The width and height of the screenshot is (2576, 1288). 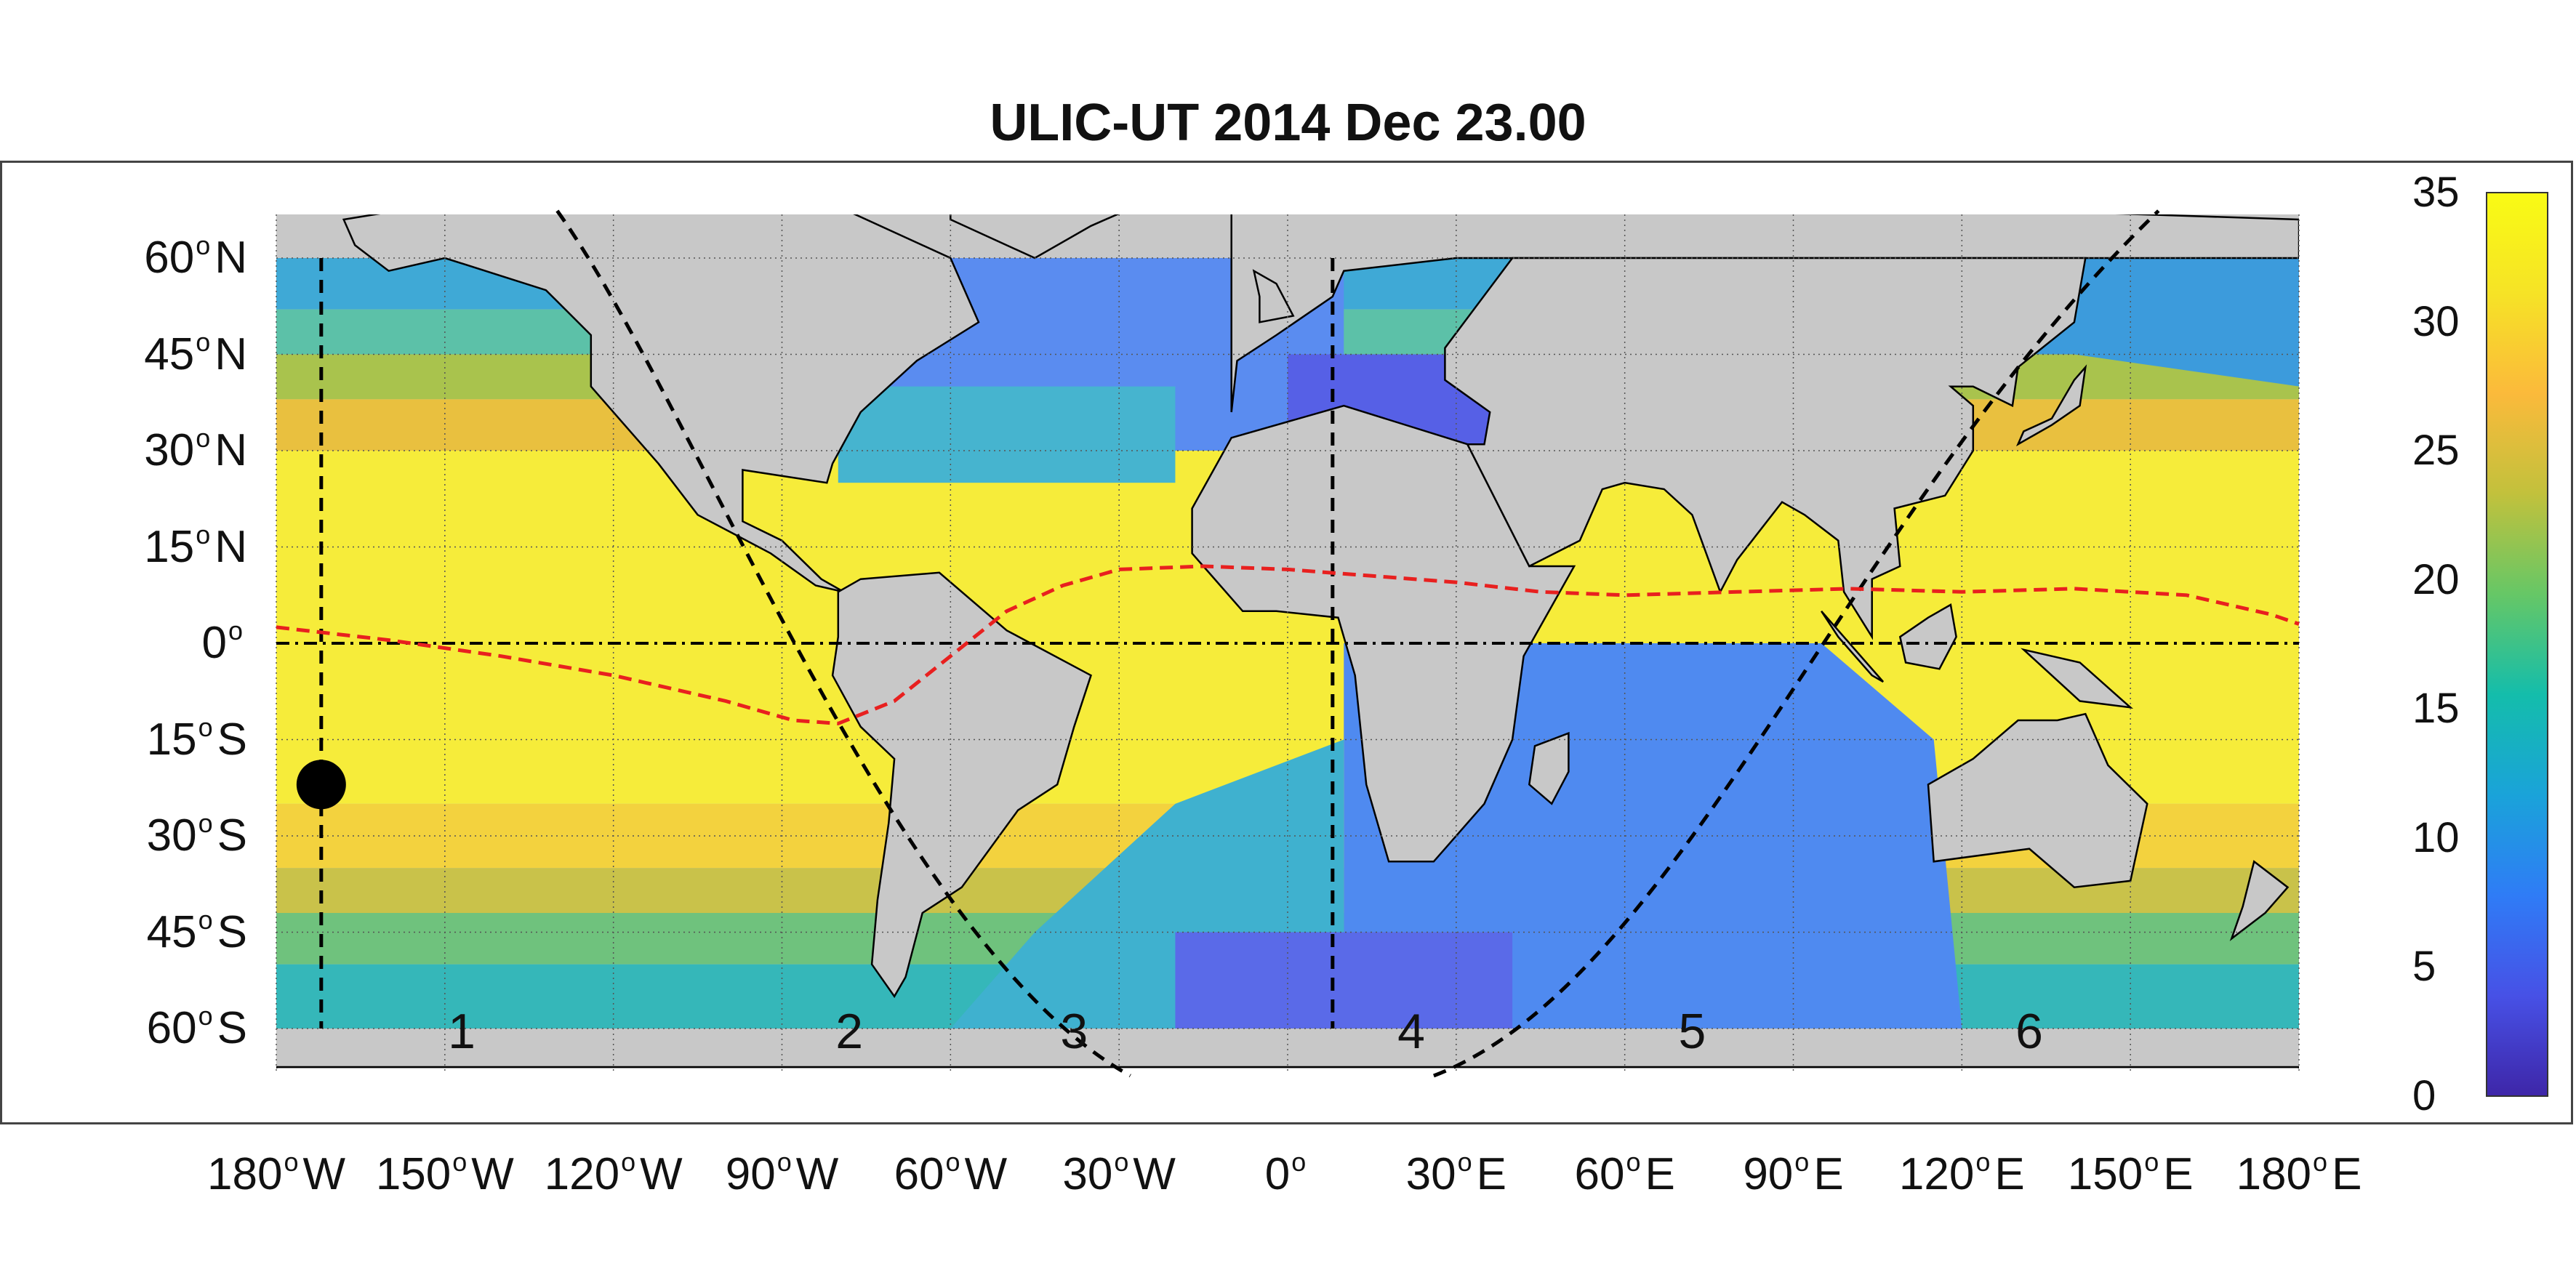 I want to click on longitude-label: 60oE, so click(x=1625, y=1173).